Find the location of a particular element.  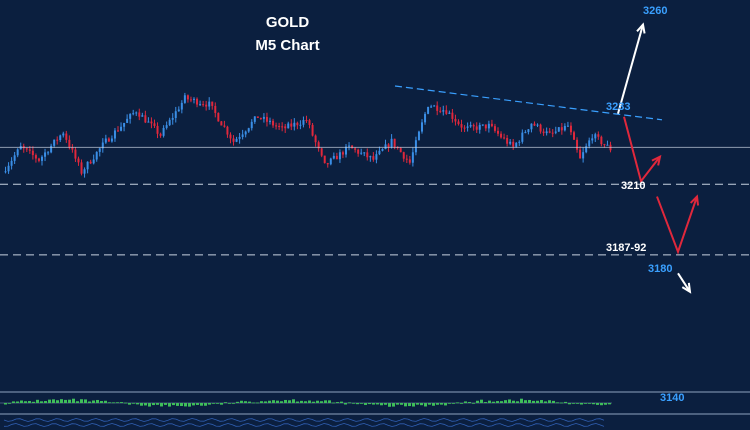

descending-trendline is located at coordinates (528, 103).